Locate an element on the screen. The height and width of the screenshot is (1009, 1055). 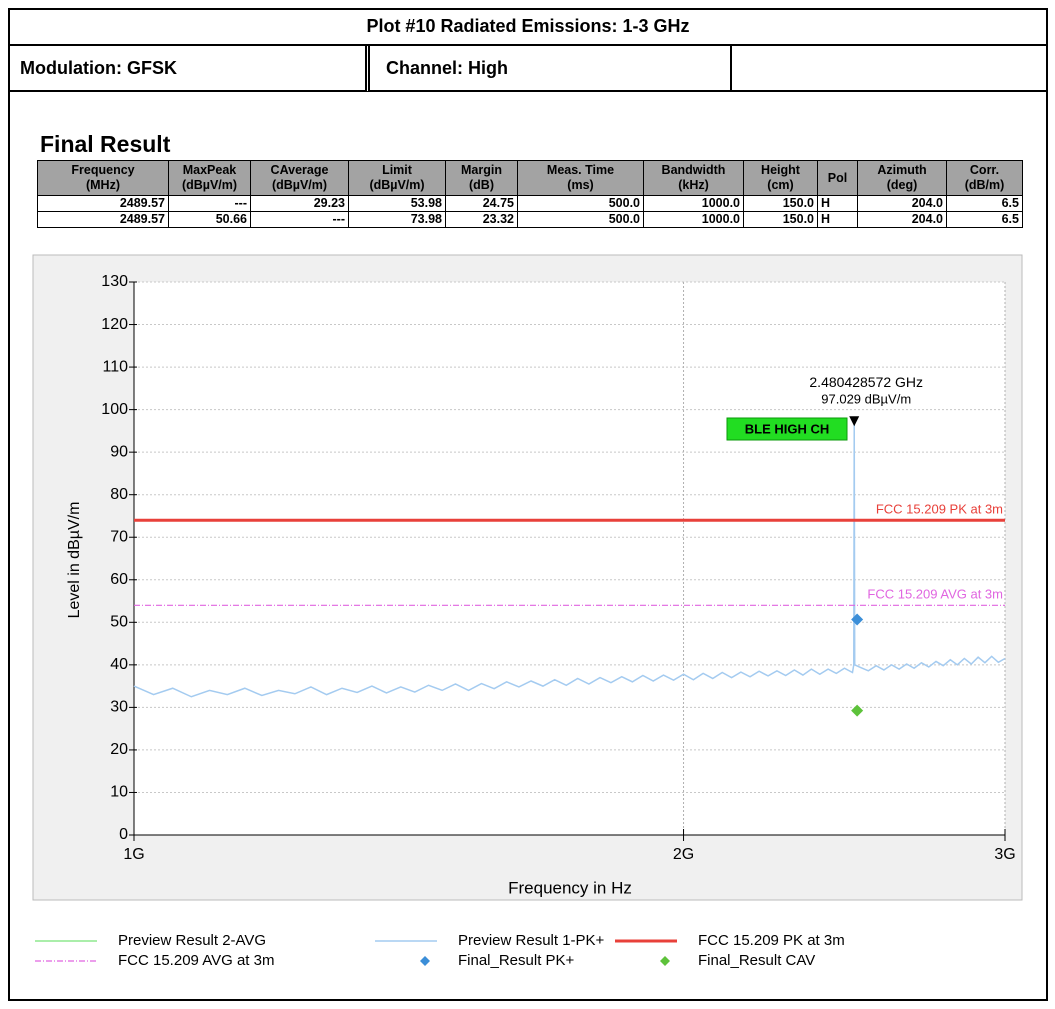
column-header: Height (cm) is located at coordinates (780, 178).